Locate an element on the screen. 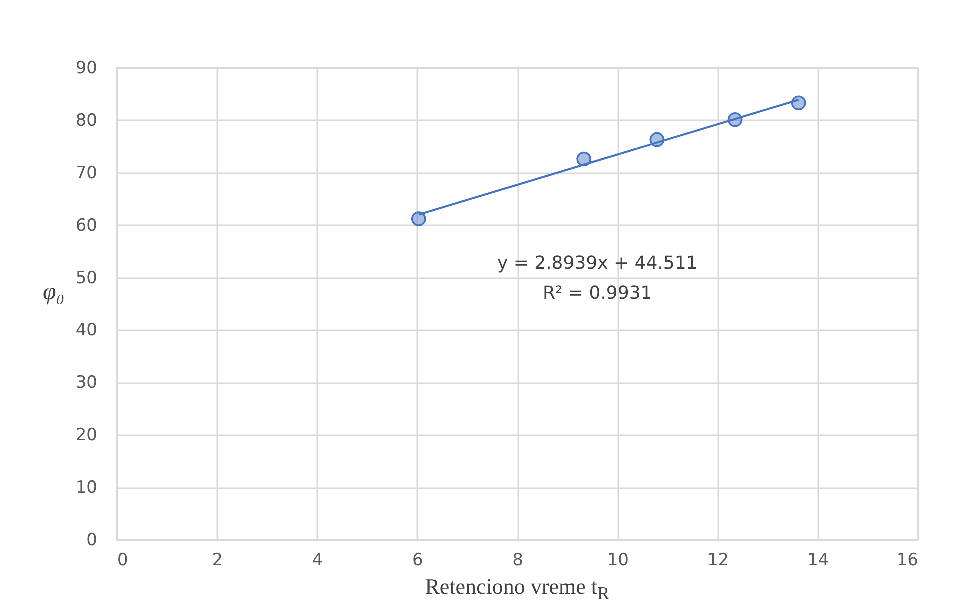 This screenshot has width=970, height=616. y-tick-label: 70 is located at coordinates (87, 173).